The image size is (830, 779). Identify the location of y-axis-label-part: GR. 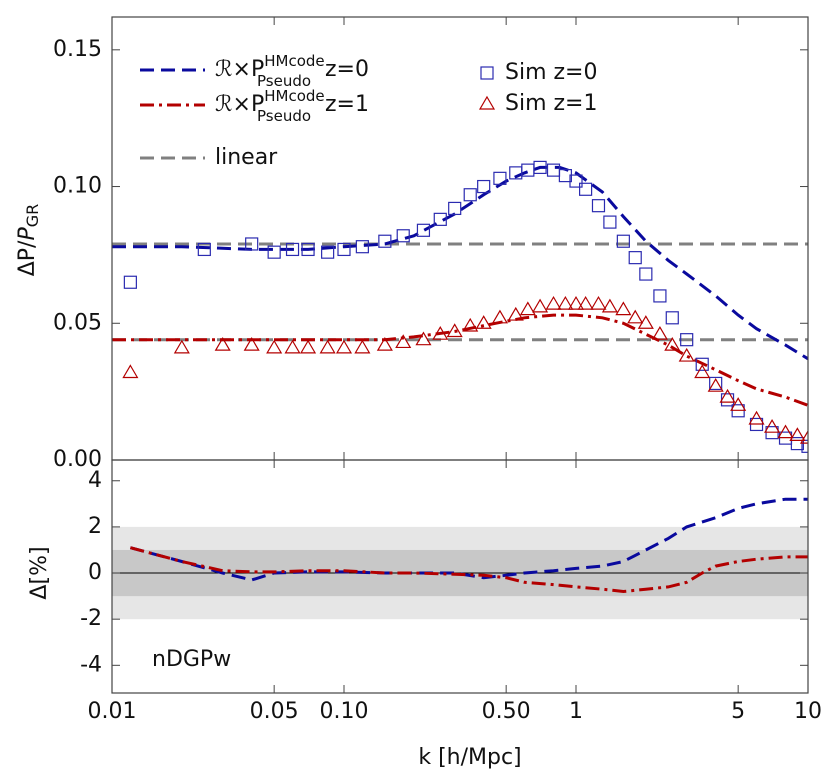
(32, 216).